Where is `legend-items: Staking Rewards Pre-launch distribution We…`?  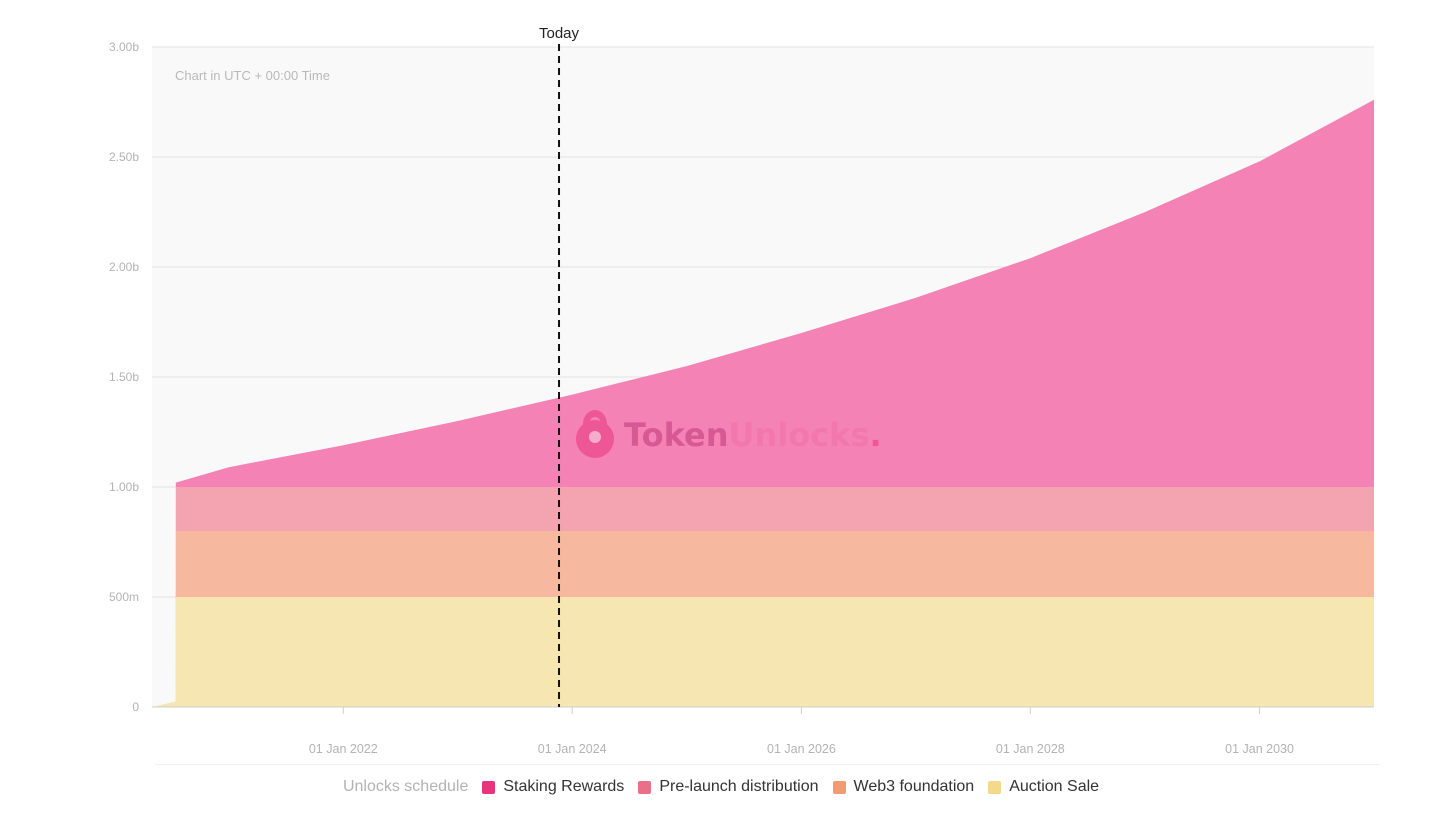 legend-items: Staking Rewards Pre-launch distribution We… is located at coordinates (797, 787).